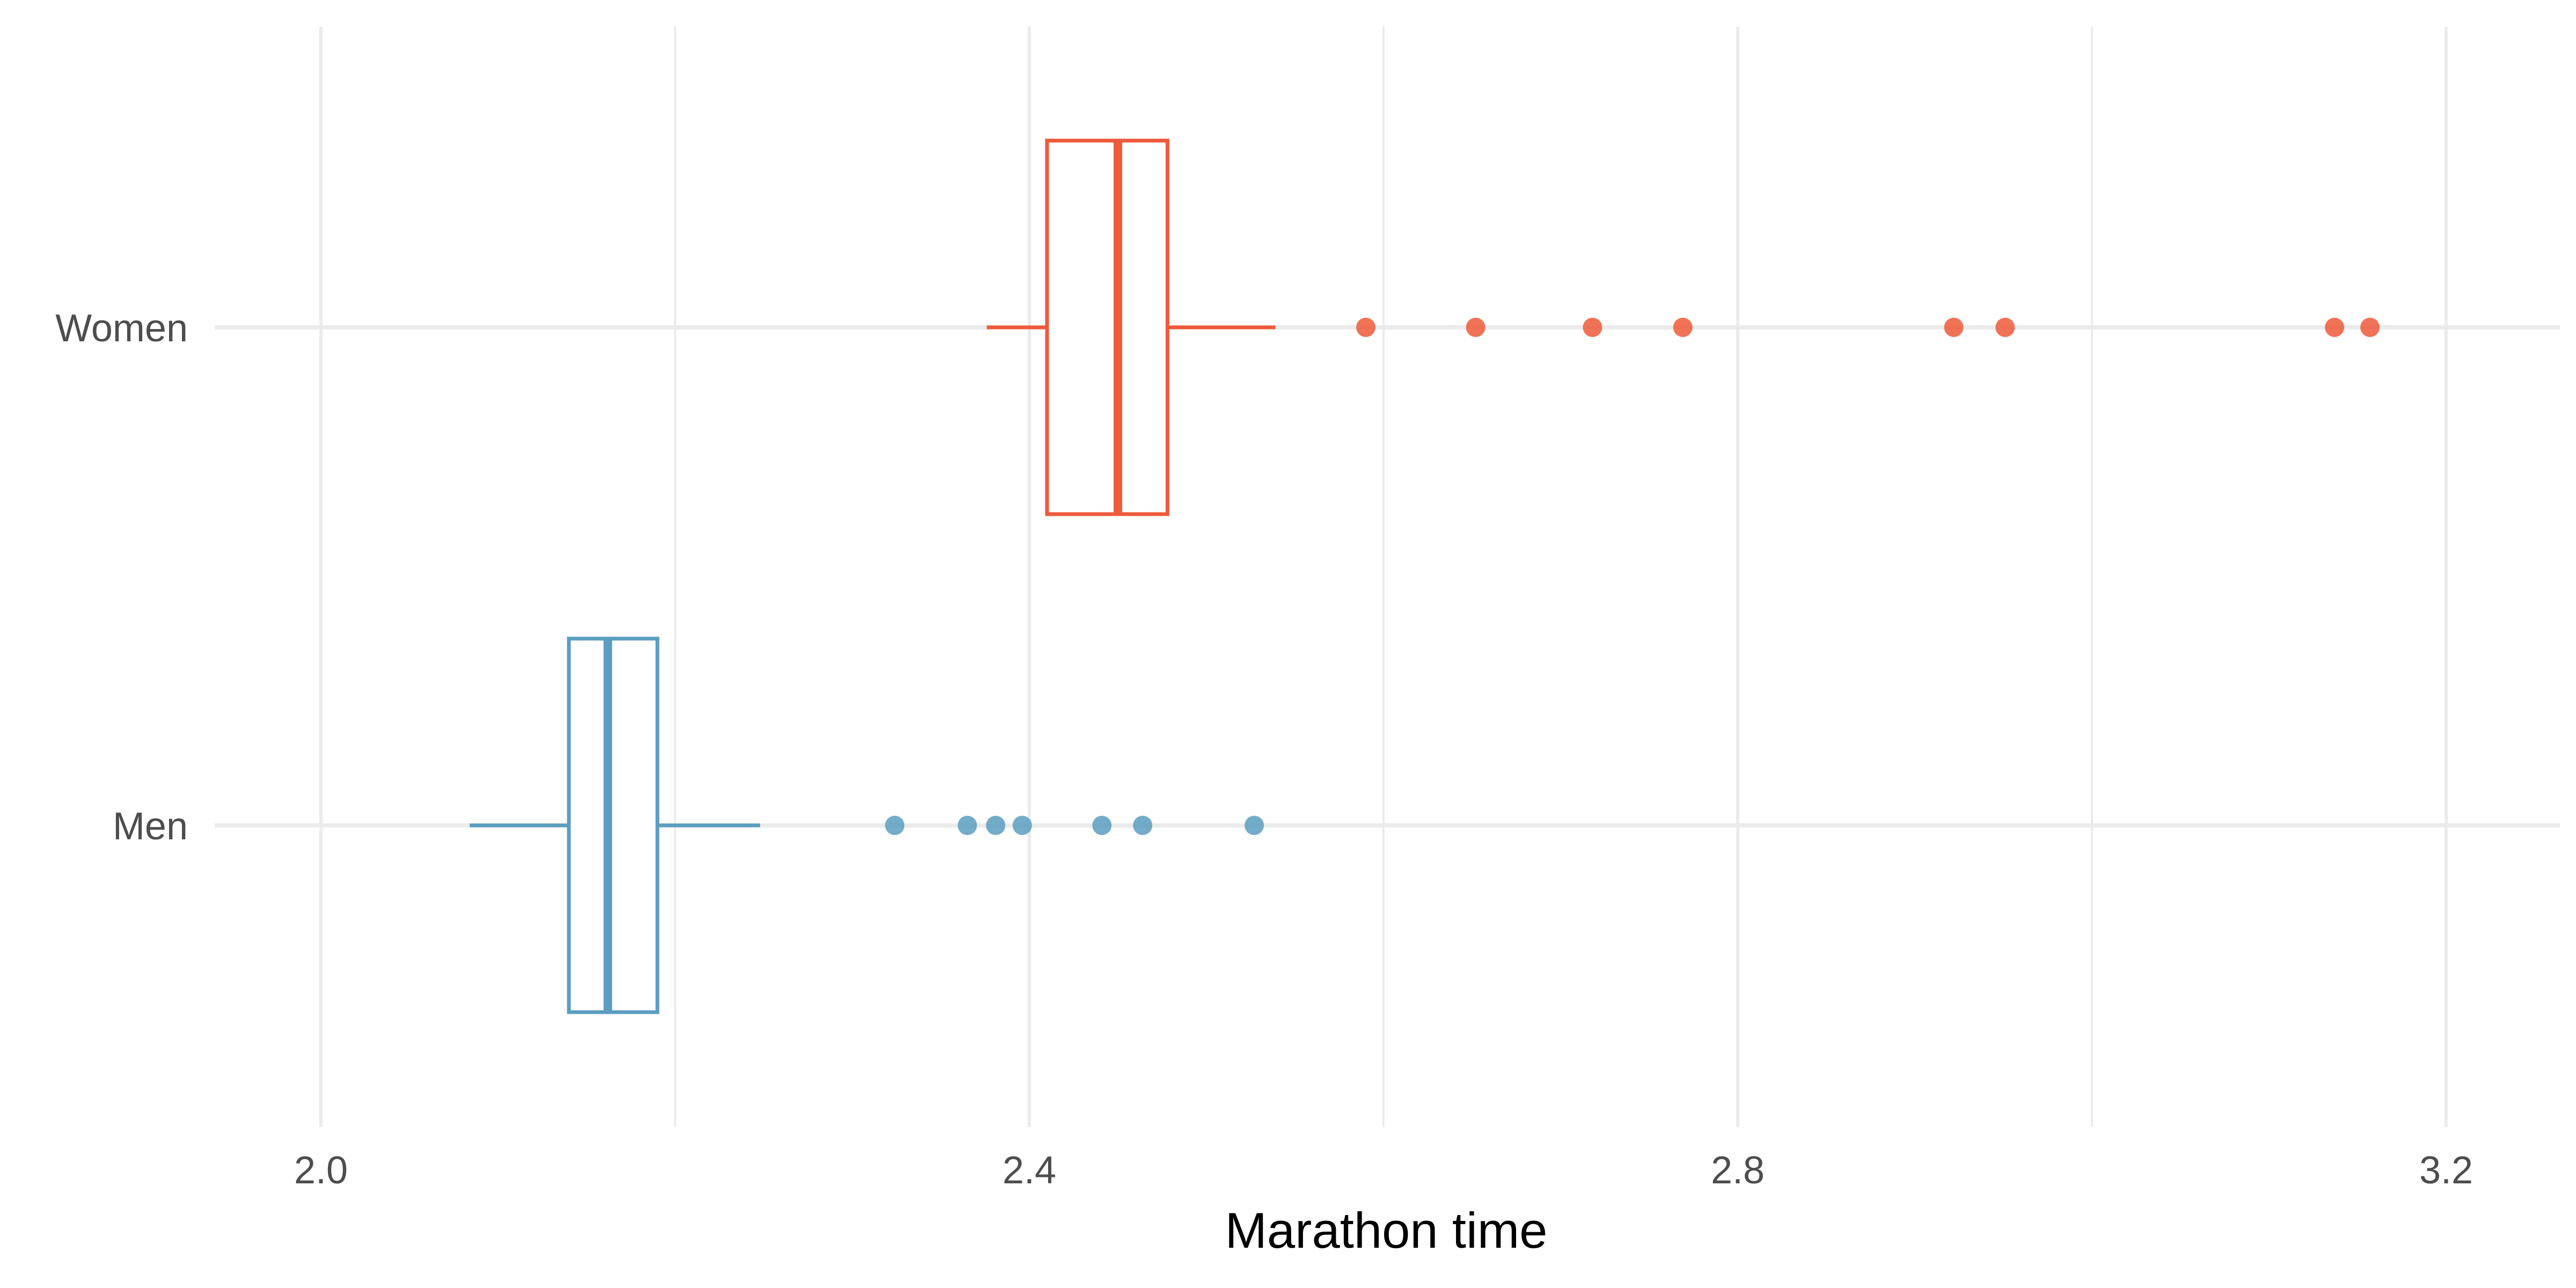  I want to click on x-tick-label: 3.2, so click(2446, 1170).